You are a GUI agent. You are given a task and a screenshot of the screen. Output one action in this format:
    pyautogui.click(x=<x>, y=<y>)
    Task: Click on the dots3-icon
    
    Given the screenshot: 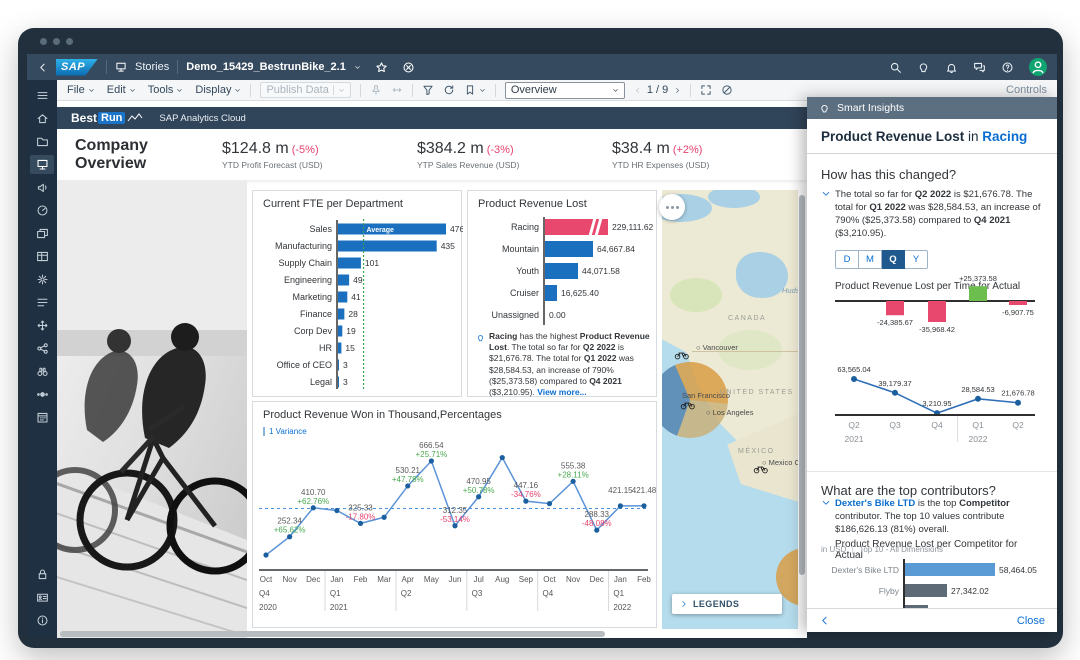 What is the action you would take?
    pyautogui.click(x=42, y=394)
    